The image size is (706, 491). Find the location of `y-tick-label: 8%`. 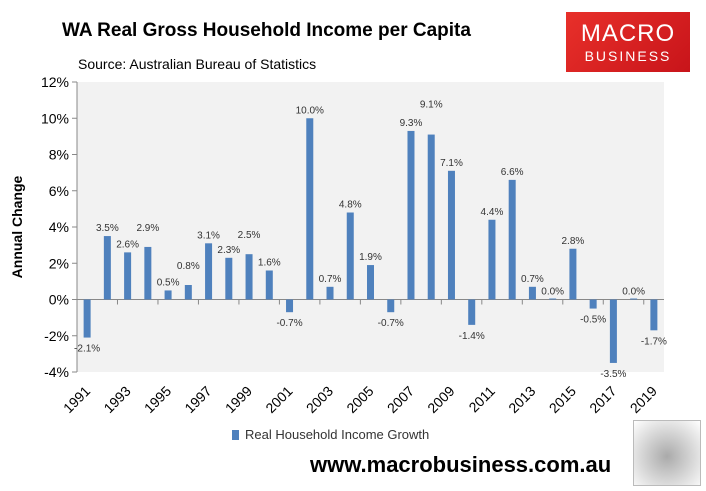

y-tick-label: 8% is located at coordinates (59, 155).